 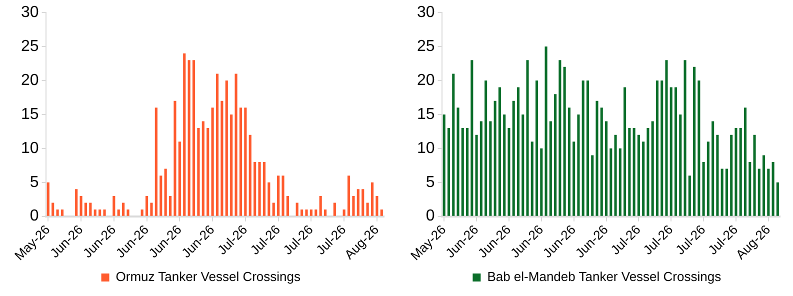 I want to click on y-tick-label: 5, so click(x=34, y=182).